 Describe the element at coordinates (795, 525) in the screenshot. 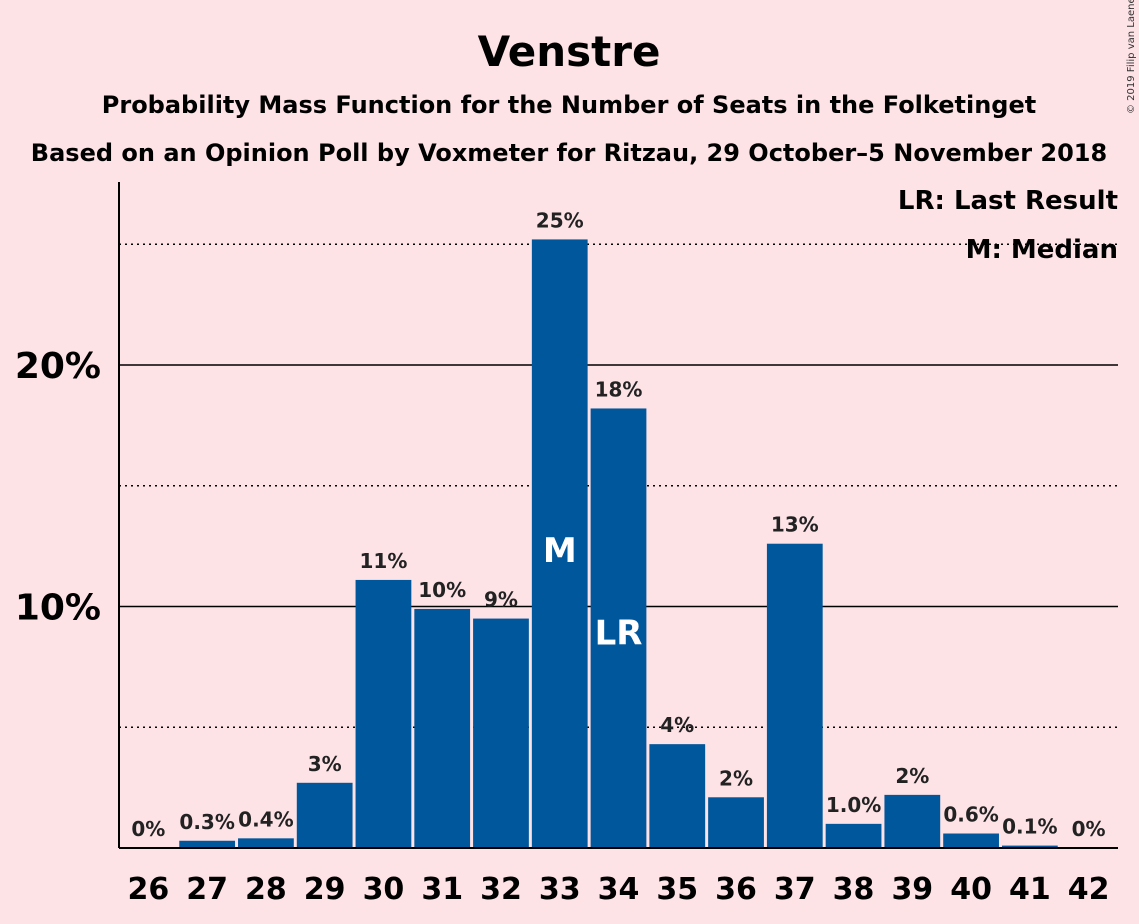

I see `data-label-seat-37: 13%` at that location.